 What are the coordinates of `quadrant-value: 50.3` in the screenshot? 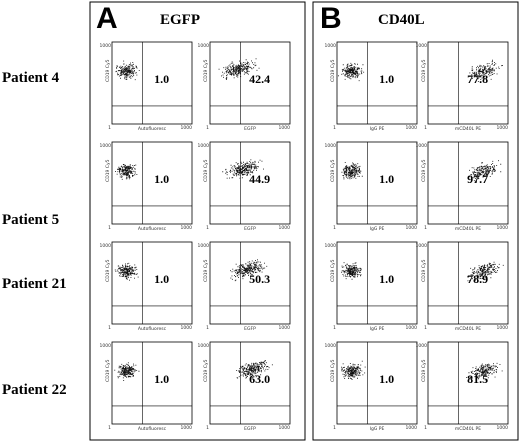 It's located at (259, 279).